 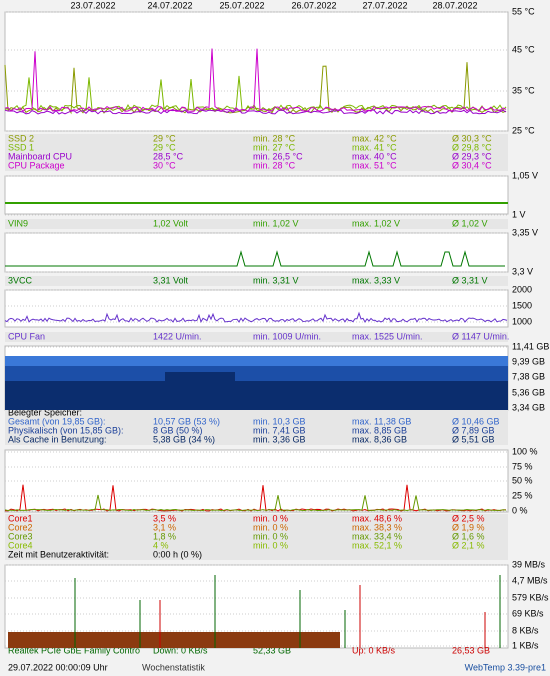 I want to click on chart-area, so click(x=256, y=195).